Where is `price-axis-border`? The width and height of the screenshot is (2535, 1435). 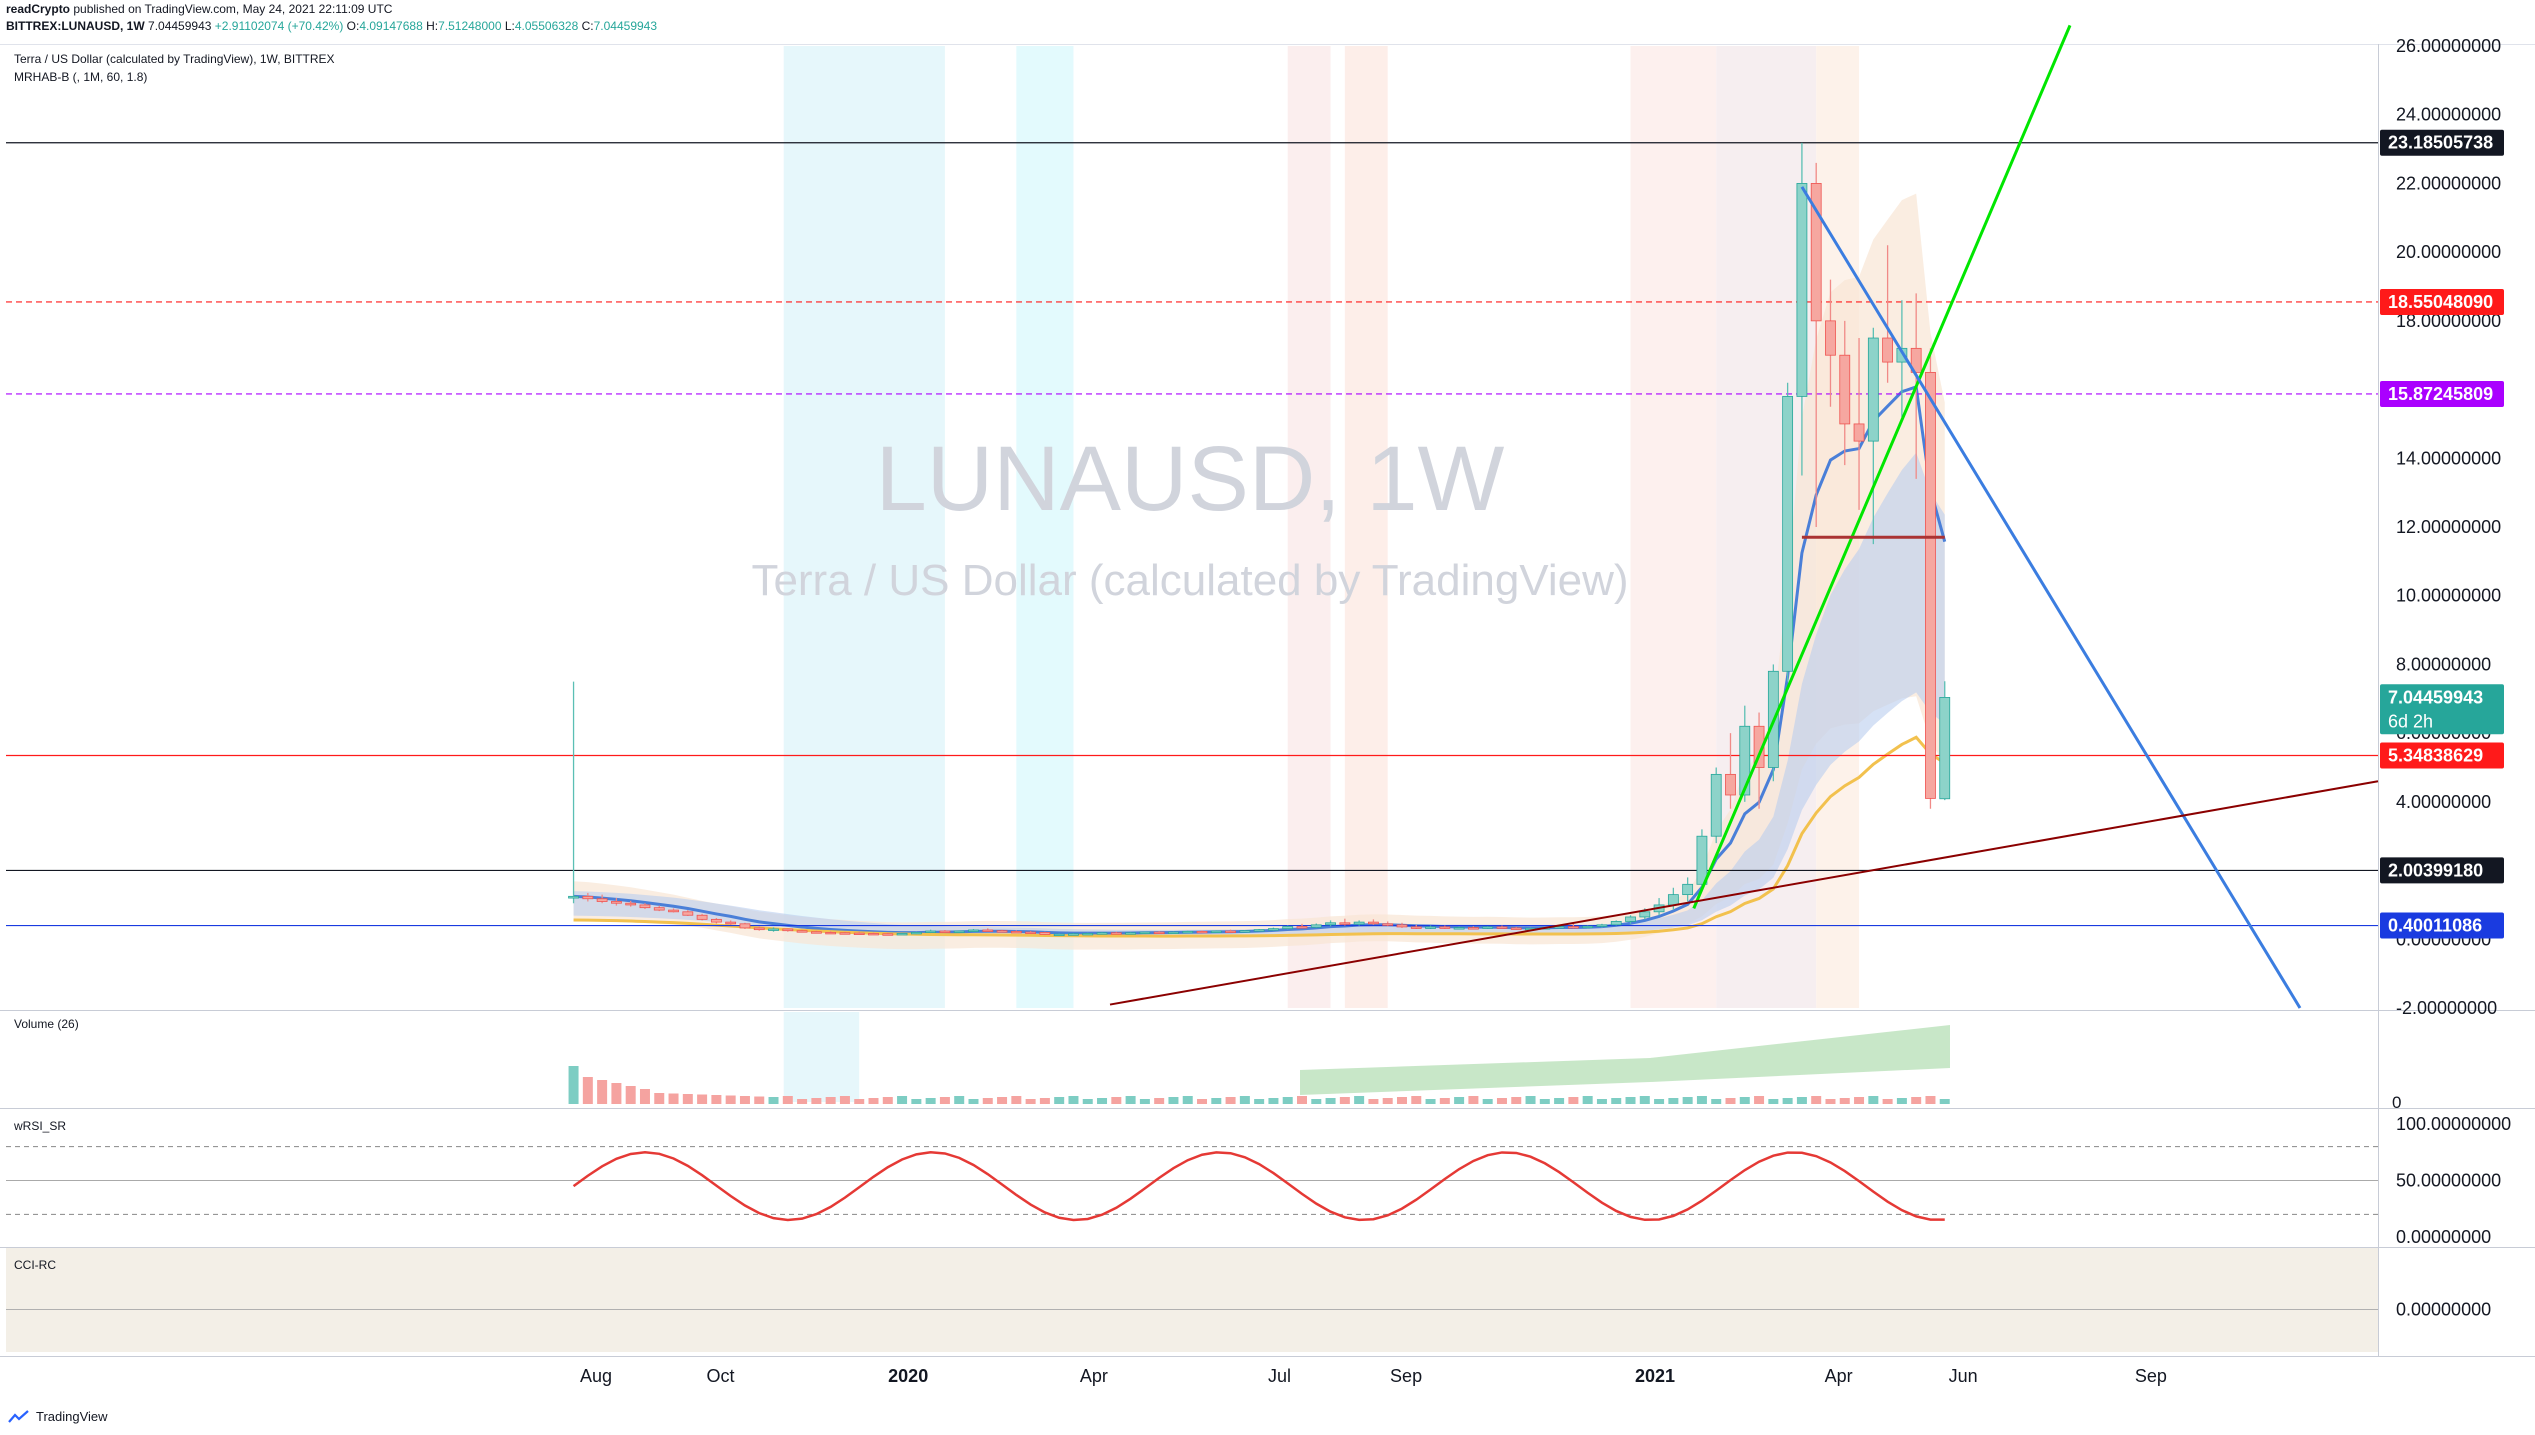
price-axis-border is located at coordinates (2378, 700).